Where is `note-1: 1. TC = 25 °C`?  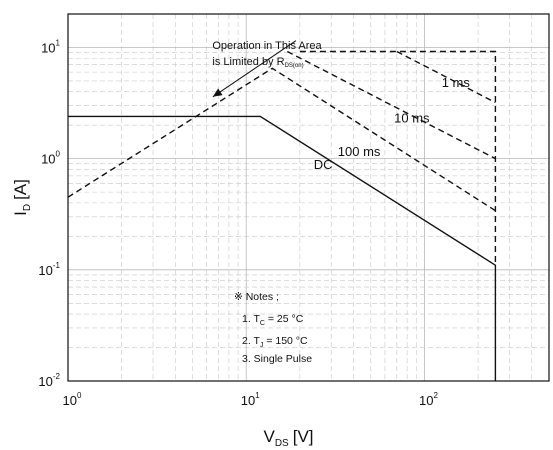
note-1: 1. TC = 25 °C is located at coordinates (273, 320).